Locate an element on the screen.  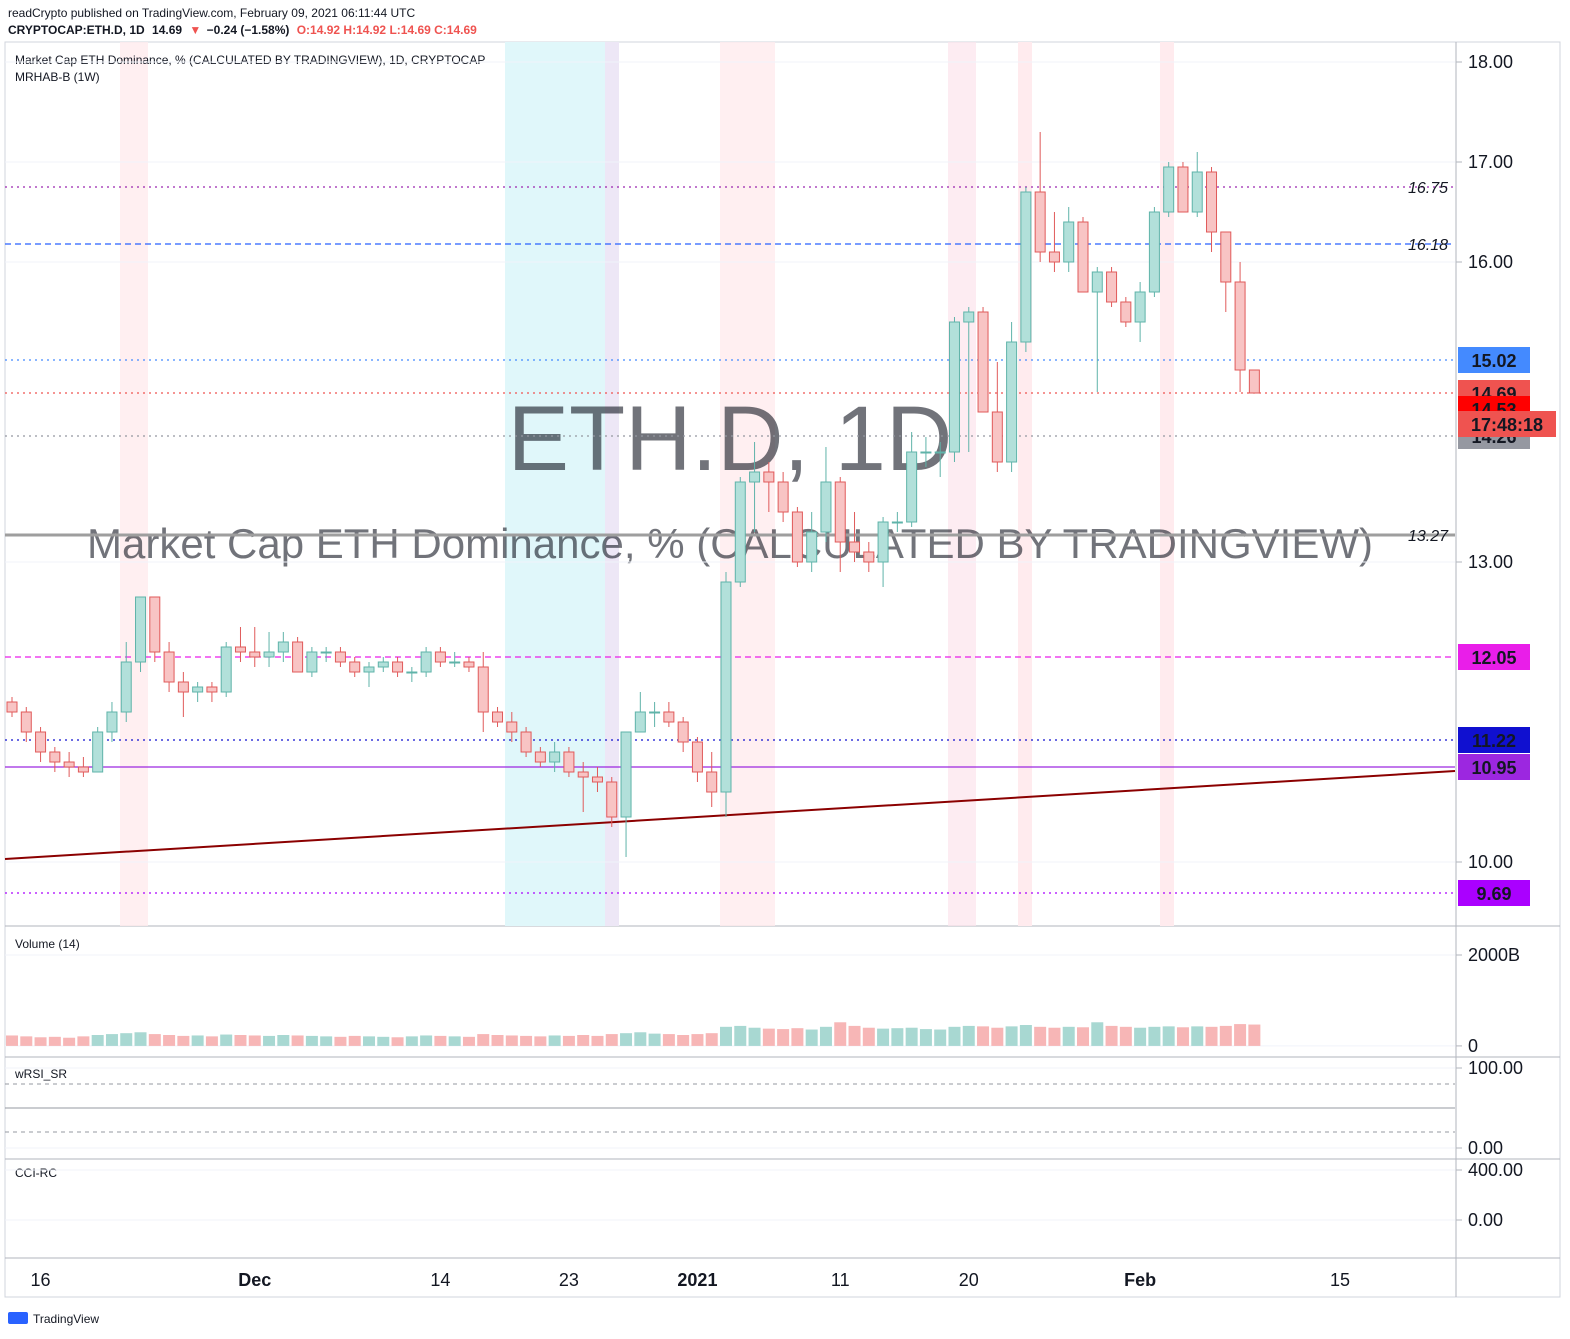
y-tick-label: 18.00 is located at coordinates (1490, 62).